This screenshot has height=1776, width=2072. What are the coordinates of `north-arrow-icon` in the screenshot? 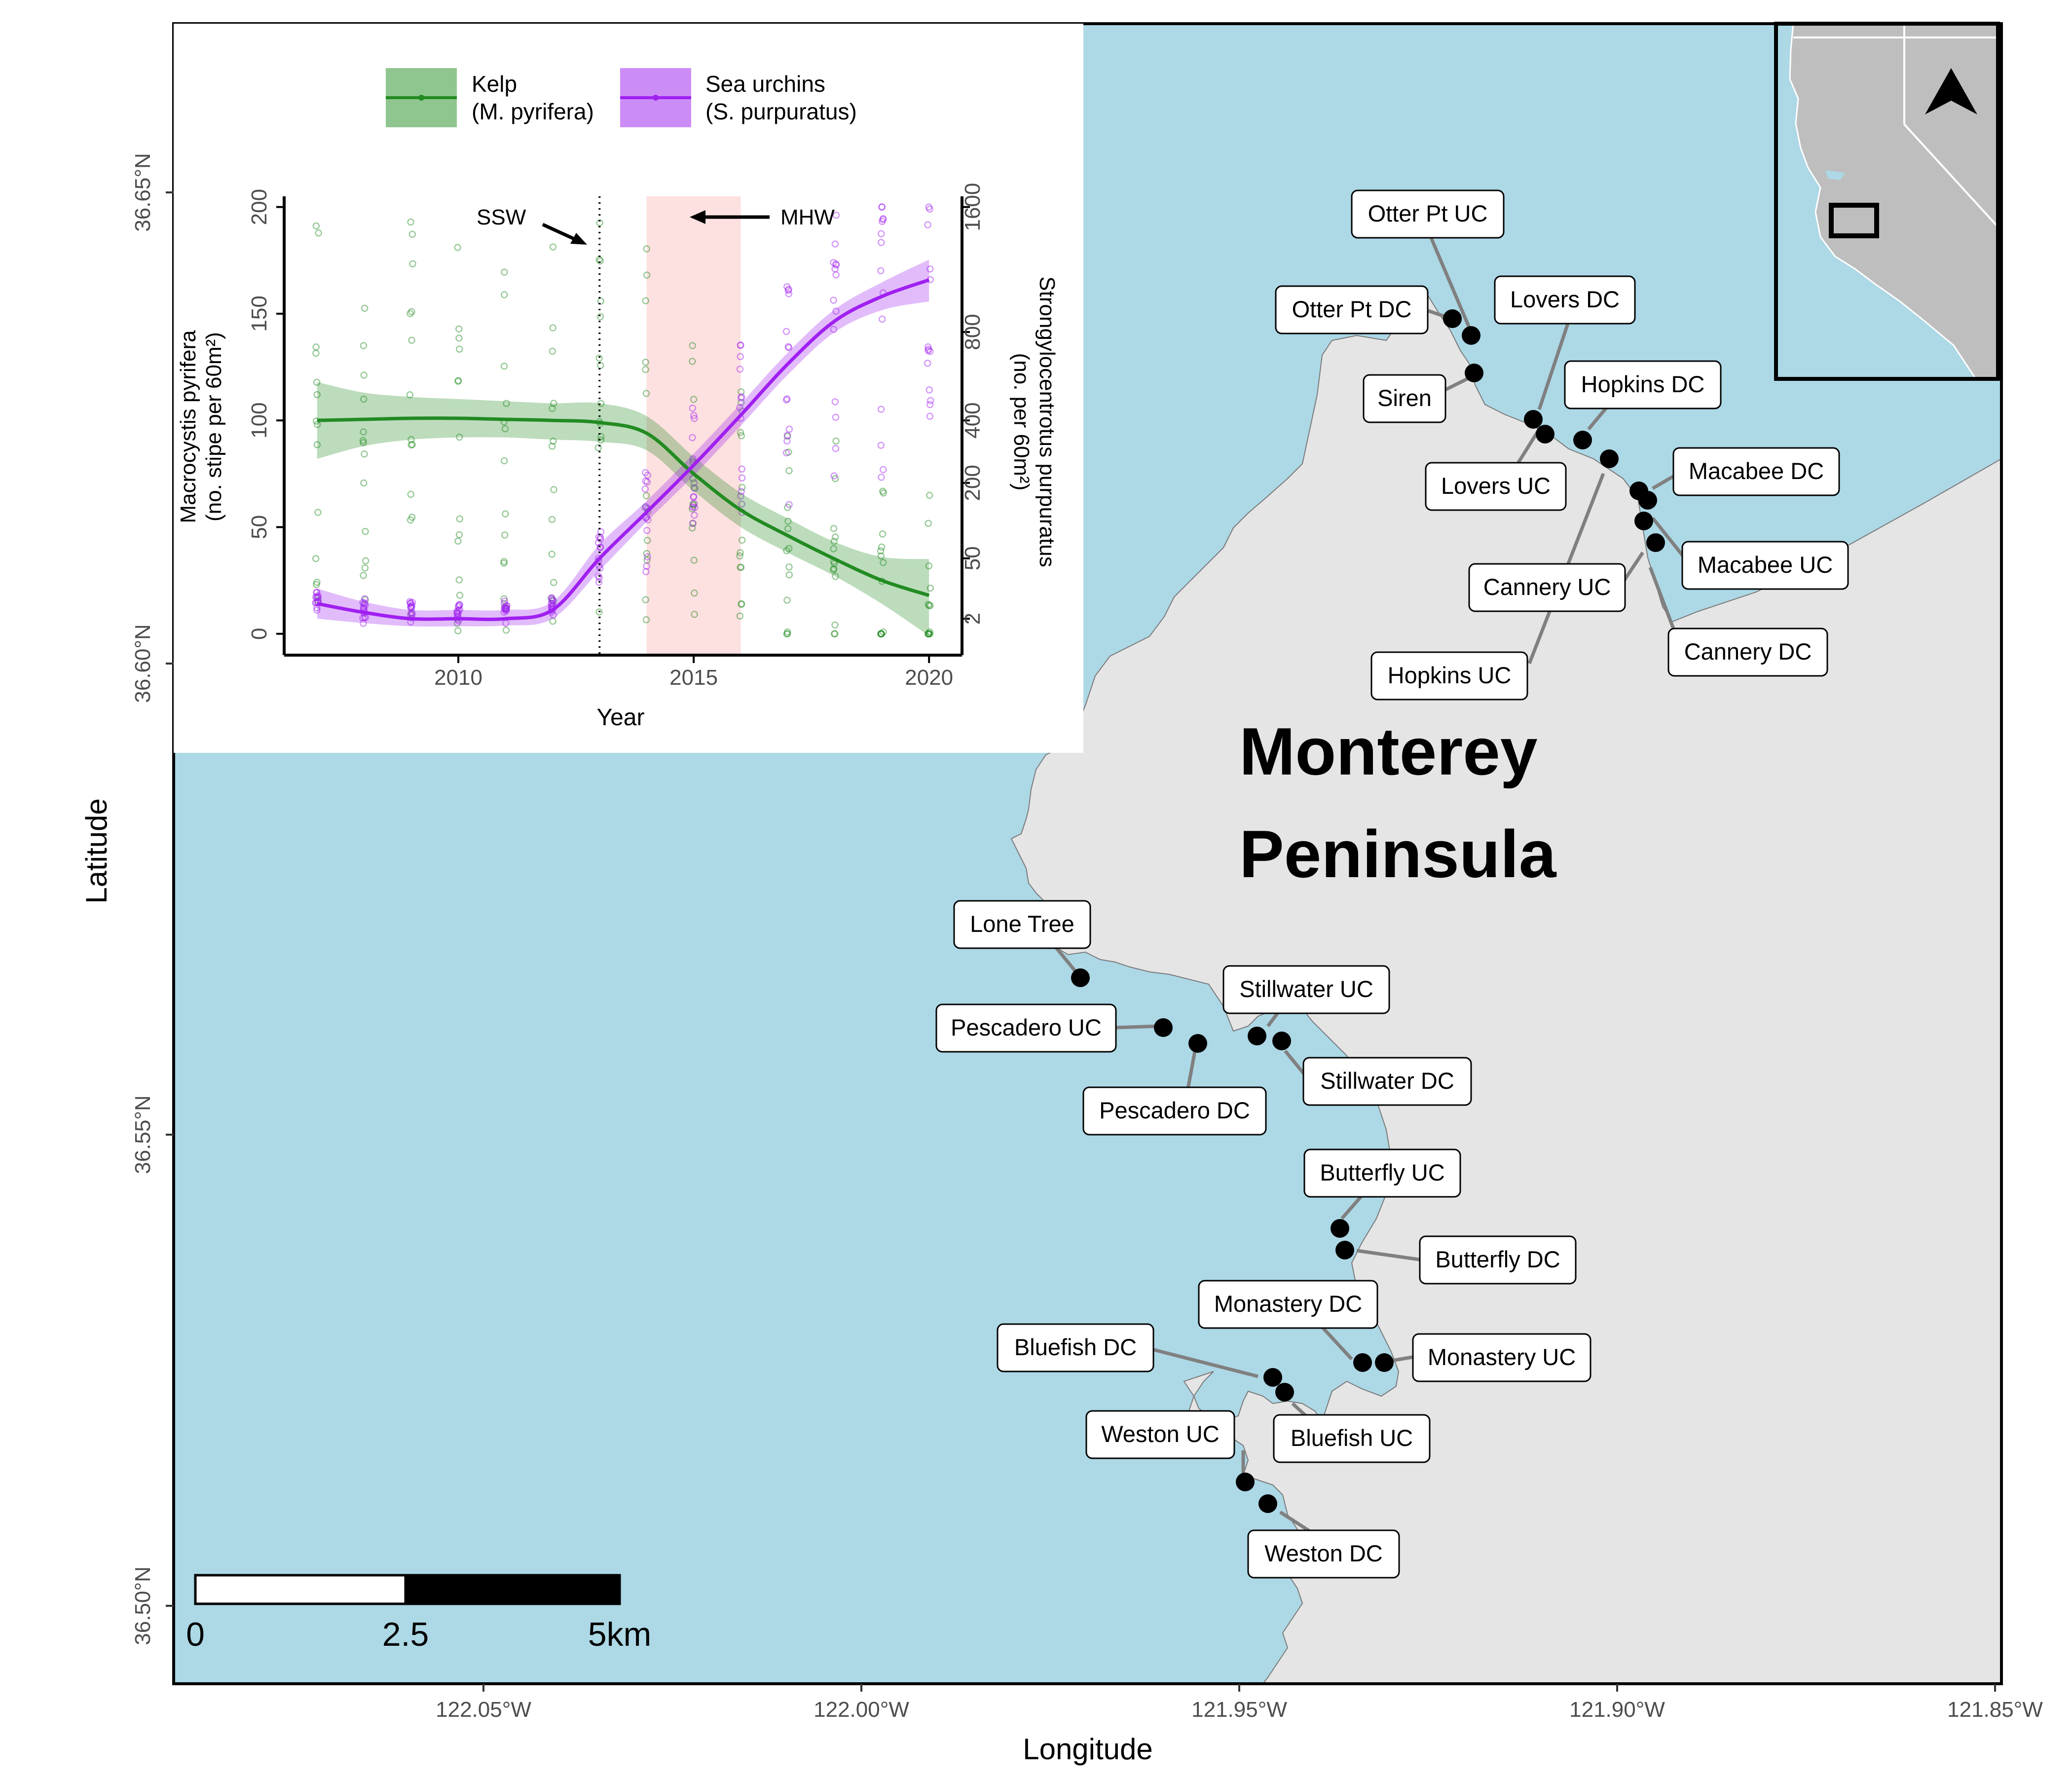 It's located at (1951, 91).